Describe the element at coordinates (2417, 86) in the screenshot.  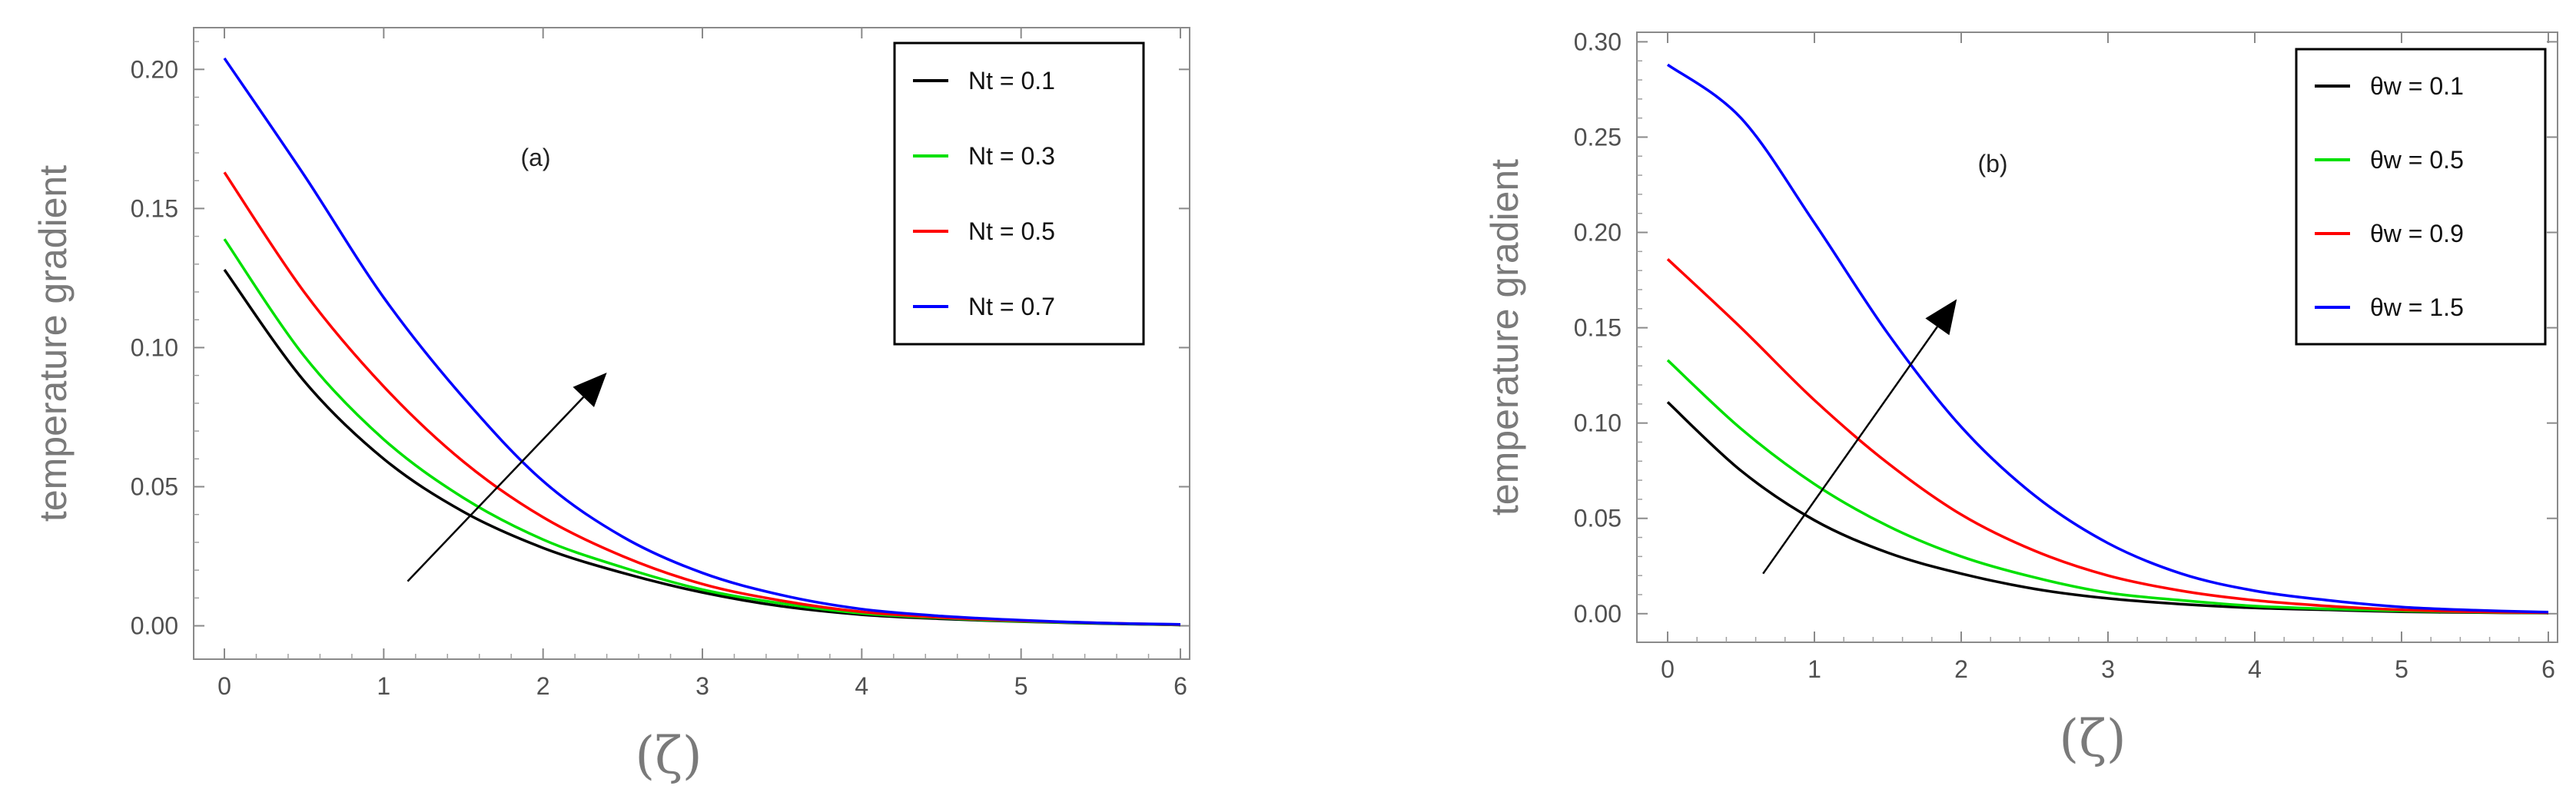
I see `legend-label-1: θw = 0.1` at that location.